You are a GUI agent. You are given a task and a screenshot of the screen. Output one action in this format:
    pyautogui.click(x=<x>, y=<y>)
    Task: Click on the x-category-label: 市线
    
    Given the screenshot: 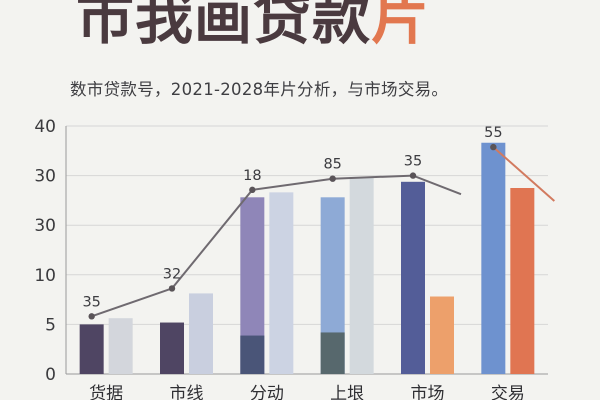 What is the action you would take?
    pyautogui.click(x=187, y=392)
    